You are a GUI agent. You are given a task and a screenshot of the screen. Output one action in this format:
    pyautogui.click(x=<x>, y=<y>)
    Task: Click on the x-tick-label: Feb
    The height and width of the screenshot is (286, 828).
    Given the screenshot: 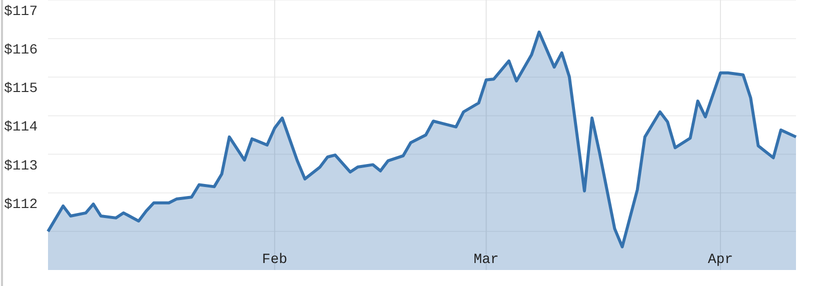 What is the action you would take?
    pyautogui.click(x=275, y=260)
    